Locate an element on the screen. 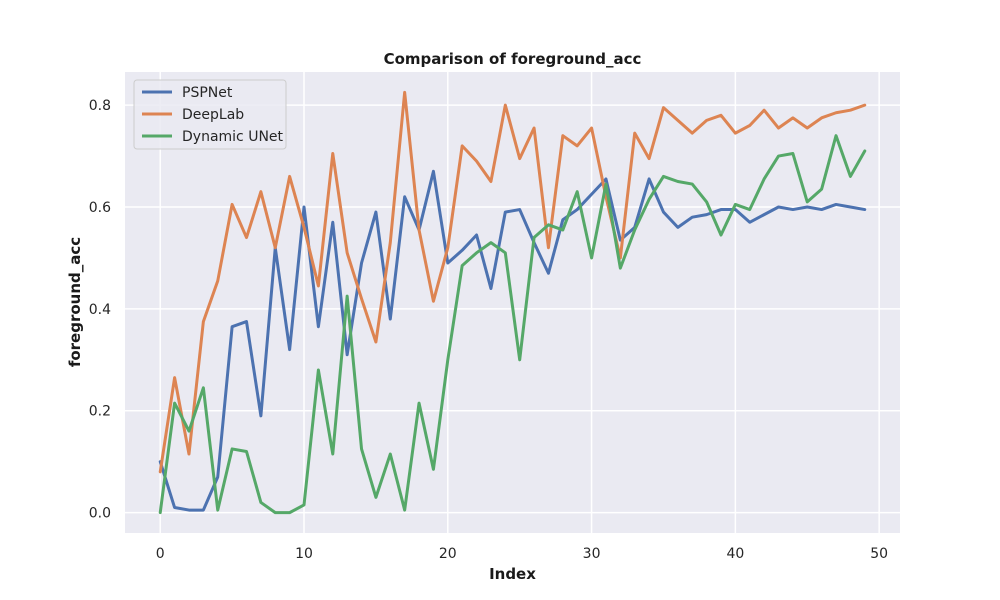  y-tick-label: 0.2 is located at coordinates (100, 412).